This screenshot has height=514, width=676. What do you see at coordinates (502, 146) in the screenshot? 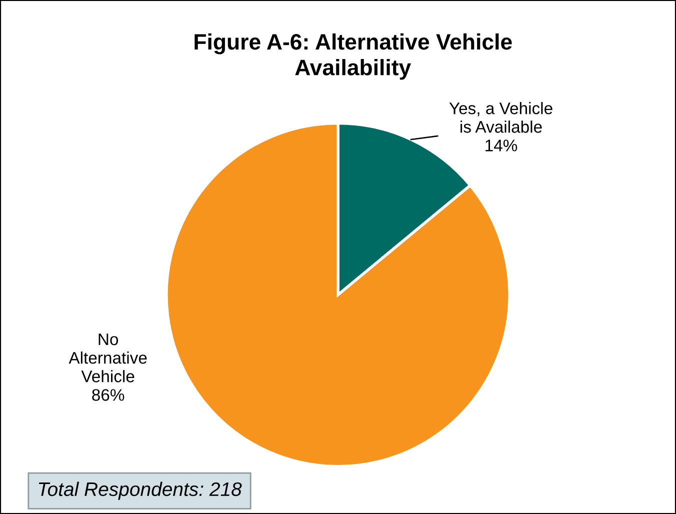
I see `data-label: 14%` at bounding box center [502, 146].